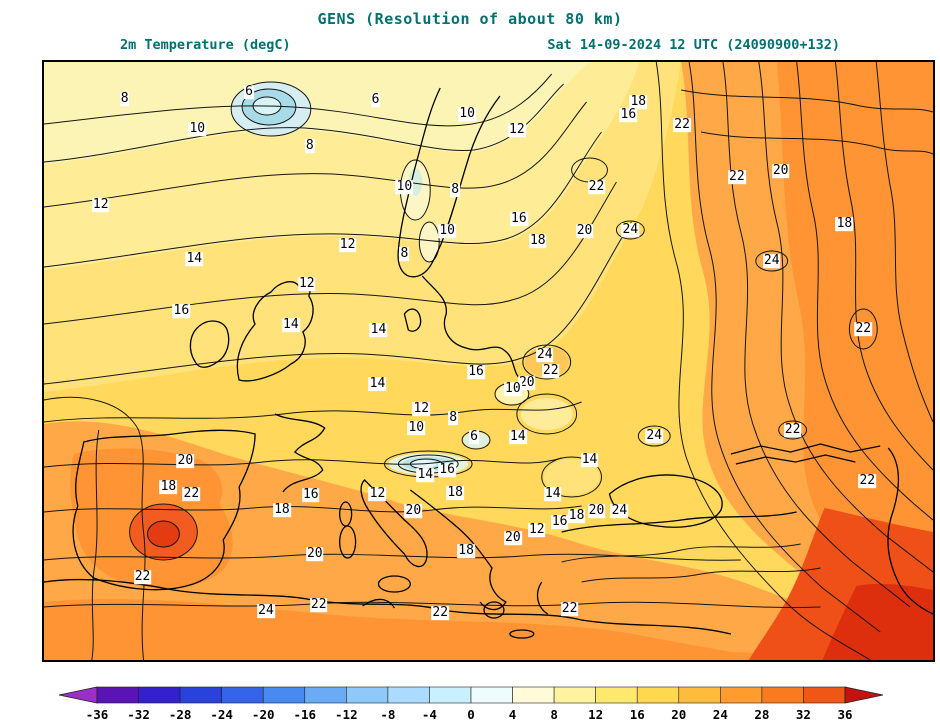 The height and width of the screenshot is (728, 940). What do you see at coordinates (637, 714) in the screenshot?
I see `colorbar-tick-label: 16` at bounding box center [637, 714].